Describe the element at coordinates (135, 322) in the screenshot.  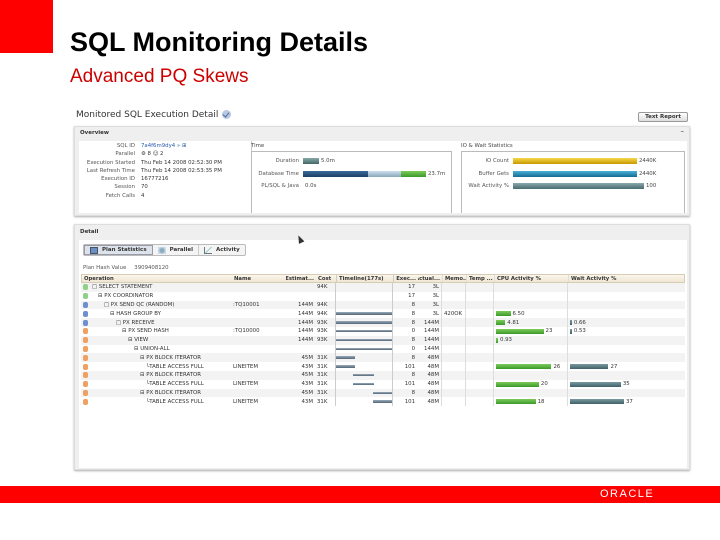
I see `operation-label: □ PX RECEIVE` at that location.